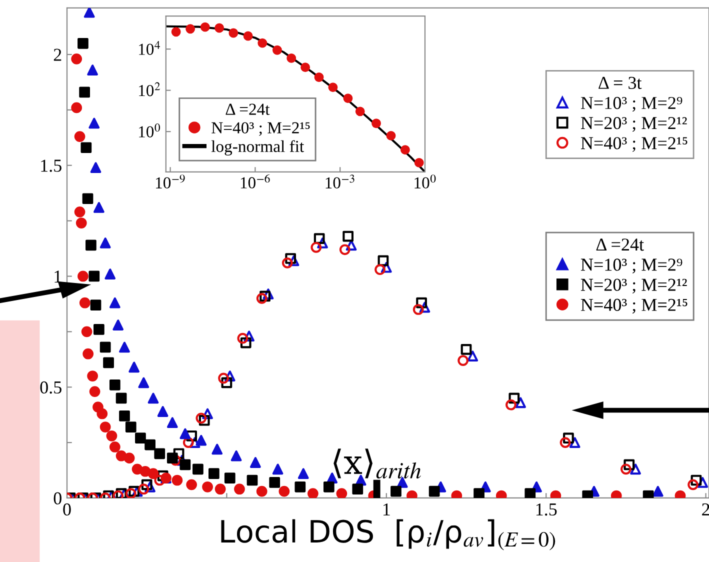  I want to click on x-tick-label: 10$^{−9}$, so click(170, 181).